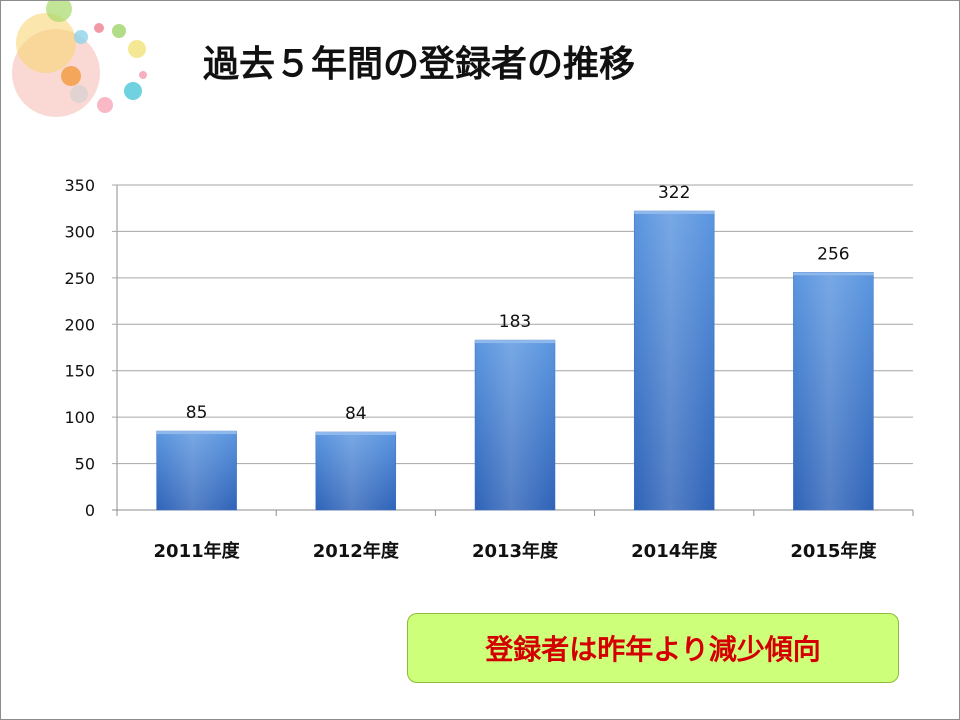 This screenshot has height=720, width=960. I want to click on y-tick-label: 0, so click(90, 510).